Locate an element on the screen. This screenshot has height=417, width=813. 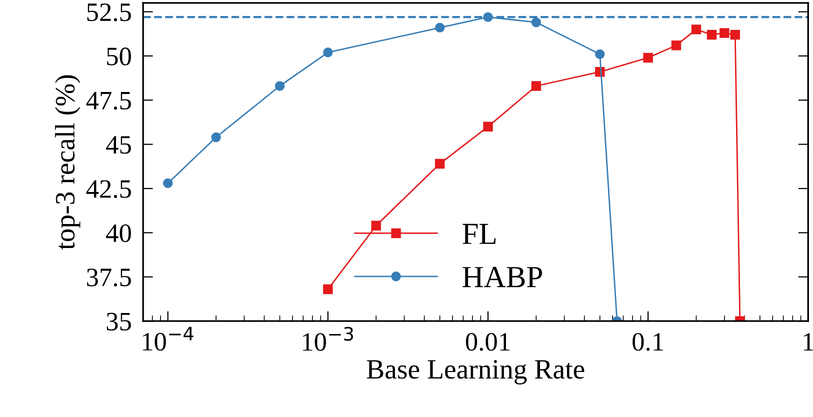
y-axis-title: top-3 recall (%) is located at coordinates (67, 162).